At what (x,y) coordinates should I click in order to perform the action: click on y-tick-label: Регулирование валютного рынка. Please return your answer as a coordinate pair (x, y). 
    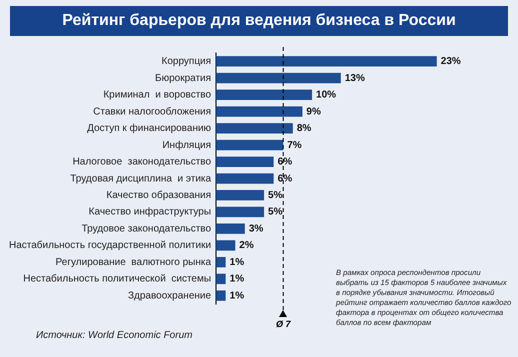
    Looking at the image, I should click on (134, 262).